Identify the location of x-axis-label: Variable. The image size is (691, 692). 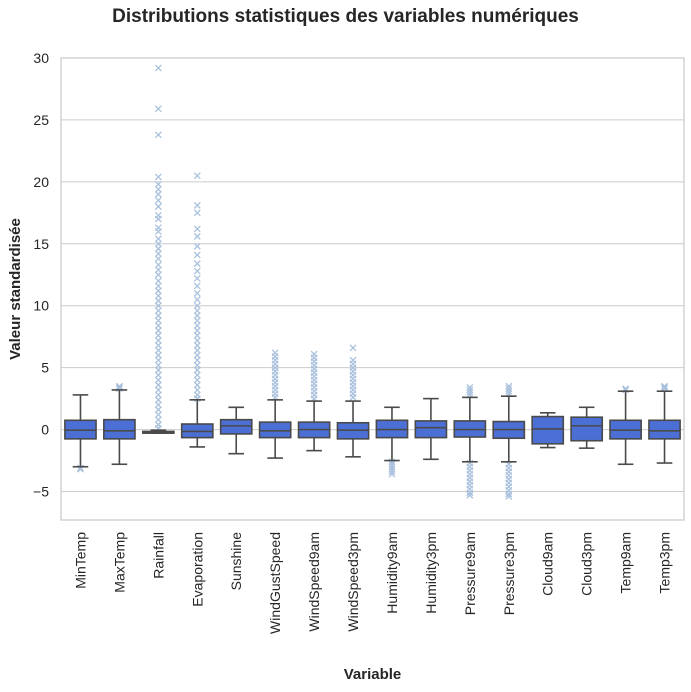
(373, 674).